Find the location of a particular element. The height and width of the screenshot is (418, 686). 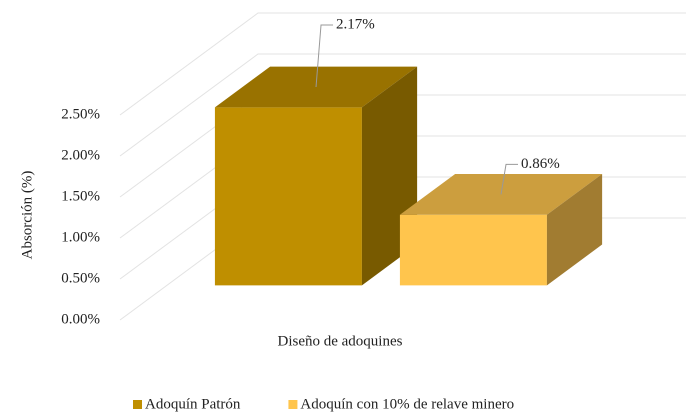

y-tick-label: 2.50% is located at coordinates (80, 114).